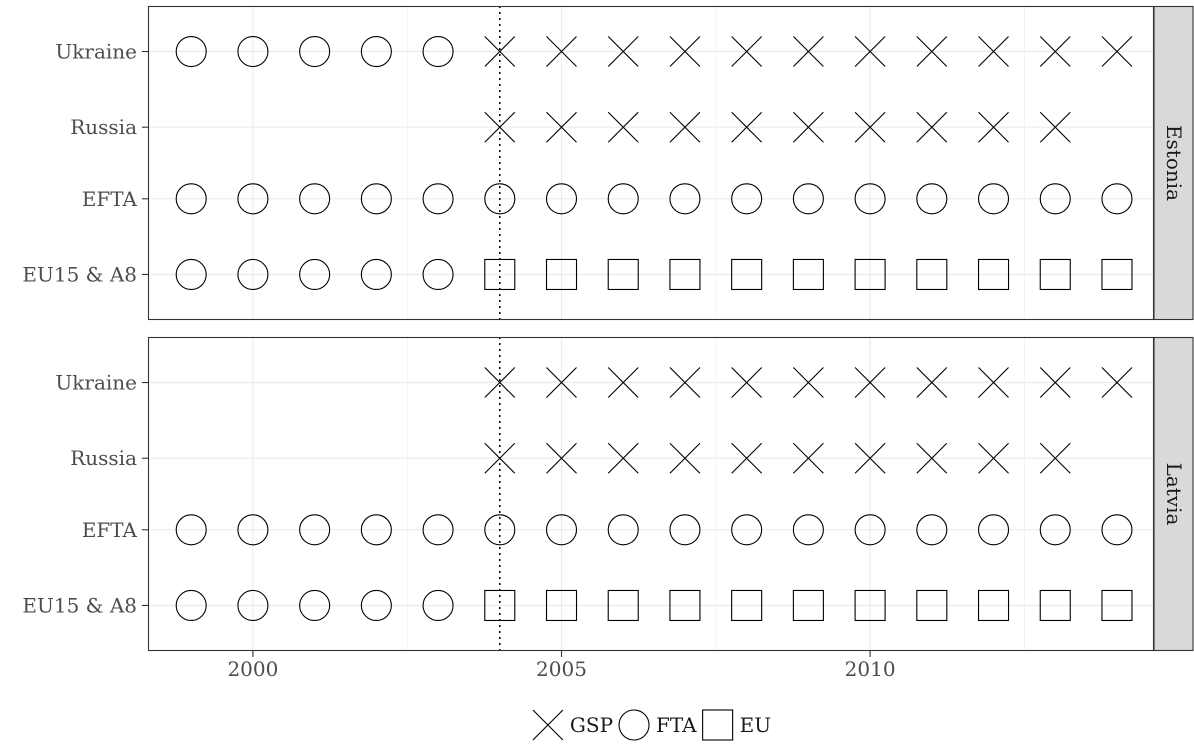  I want to click on point-ukraine-2006-gsp, so click(623, 382).